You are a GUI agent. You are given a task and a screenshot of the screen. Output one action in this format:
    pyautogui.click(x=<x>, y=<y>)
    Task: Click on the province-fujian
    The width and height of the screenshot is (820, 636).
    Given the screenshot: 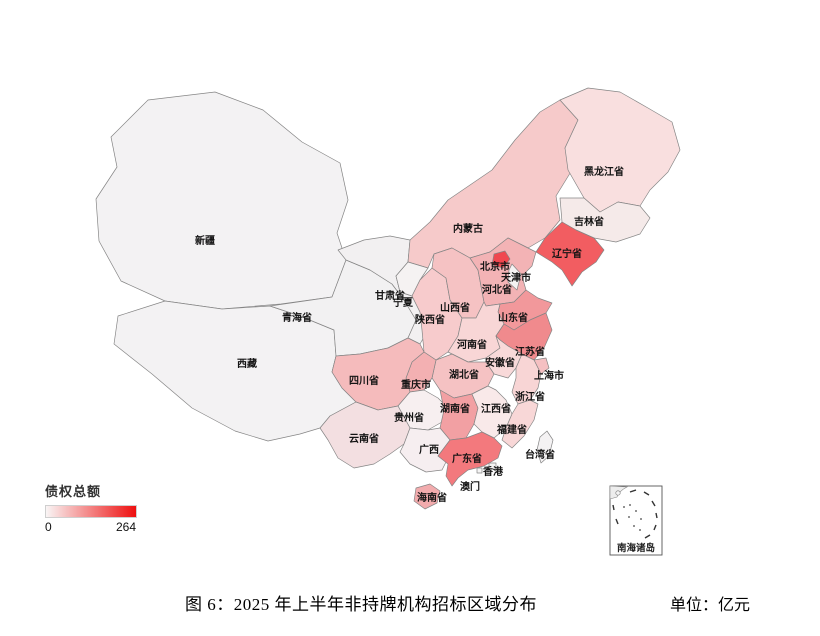 What is the action you would take?
    pyautogui.click(x=520, y=424)
    